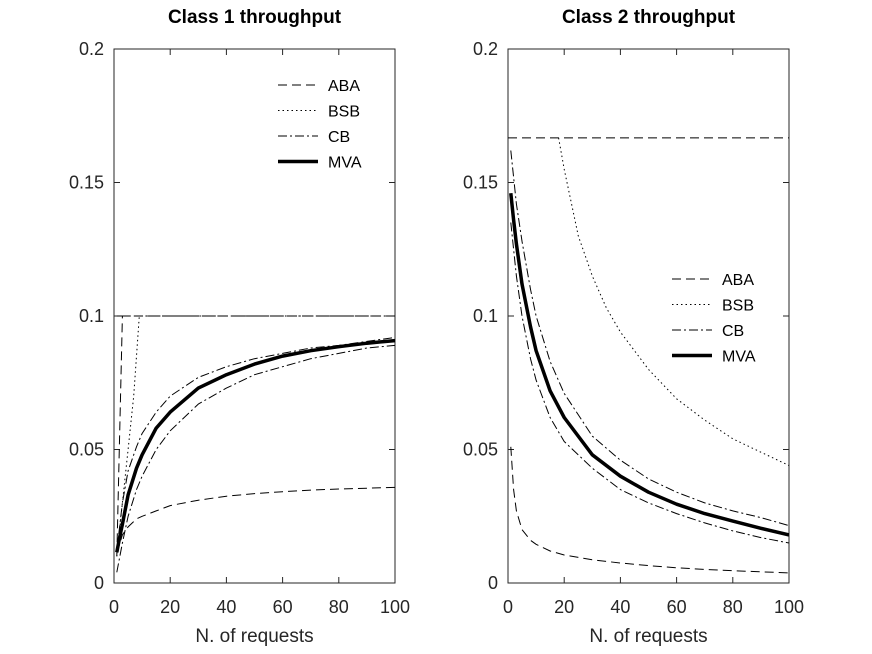 This screenshot has width=872, height=654. I want to click on series-line-mva, so click(255, 445).